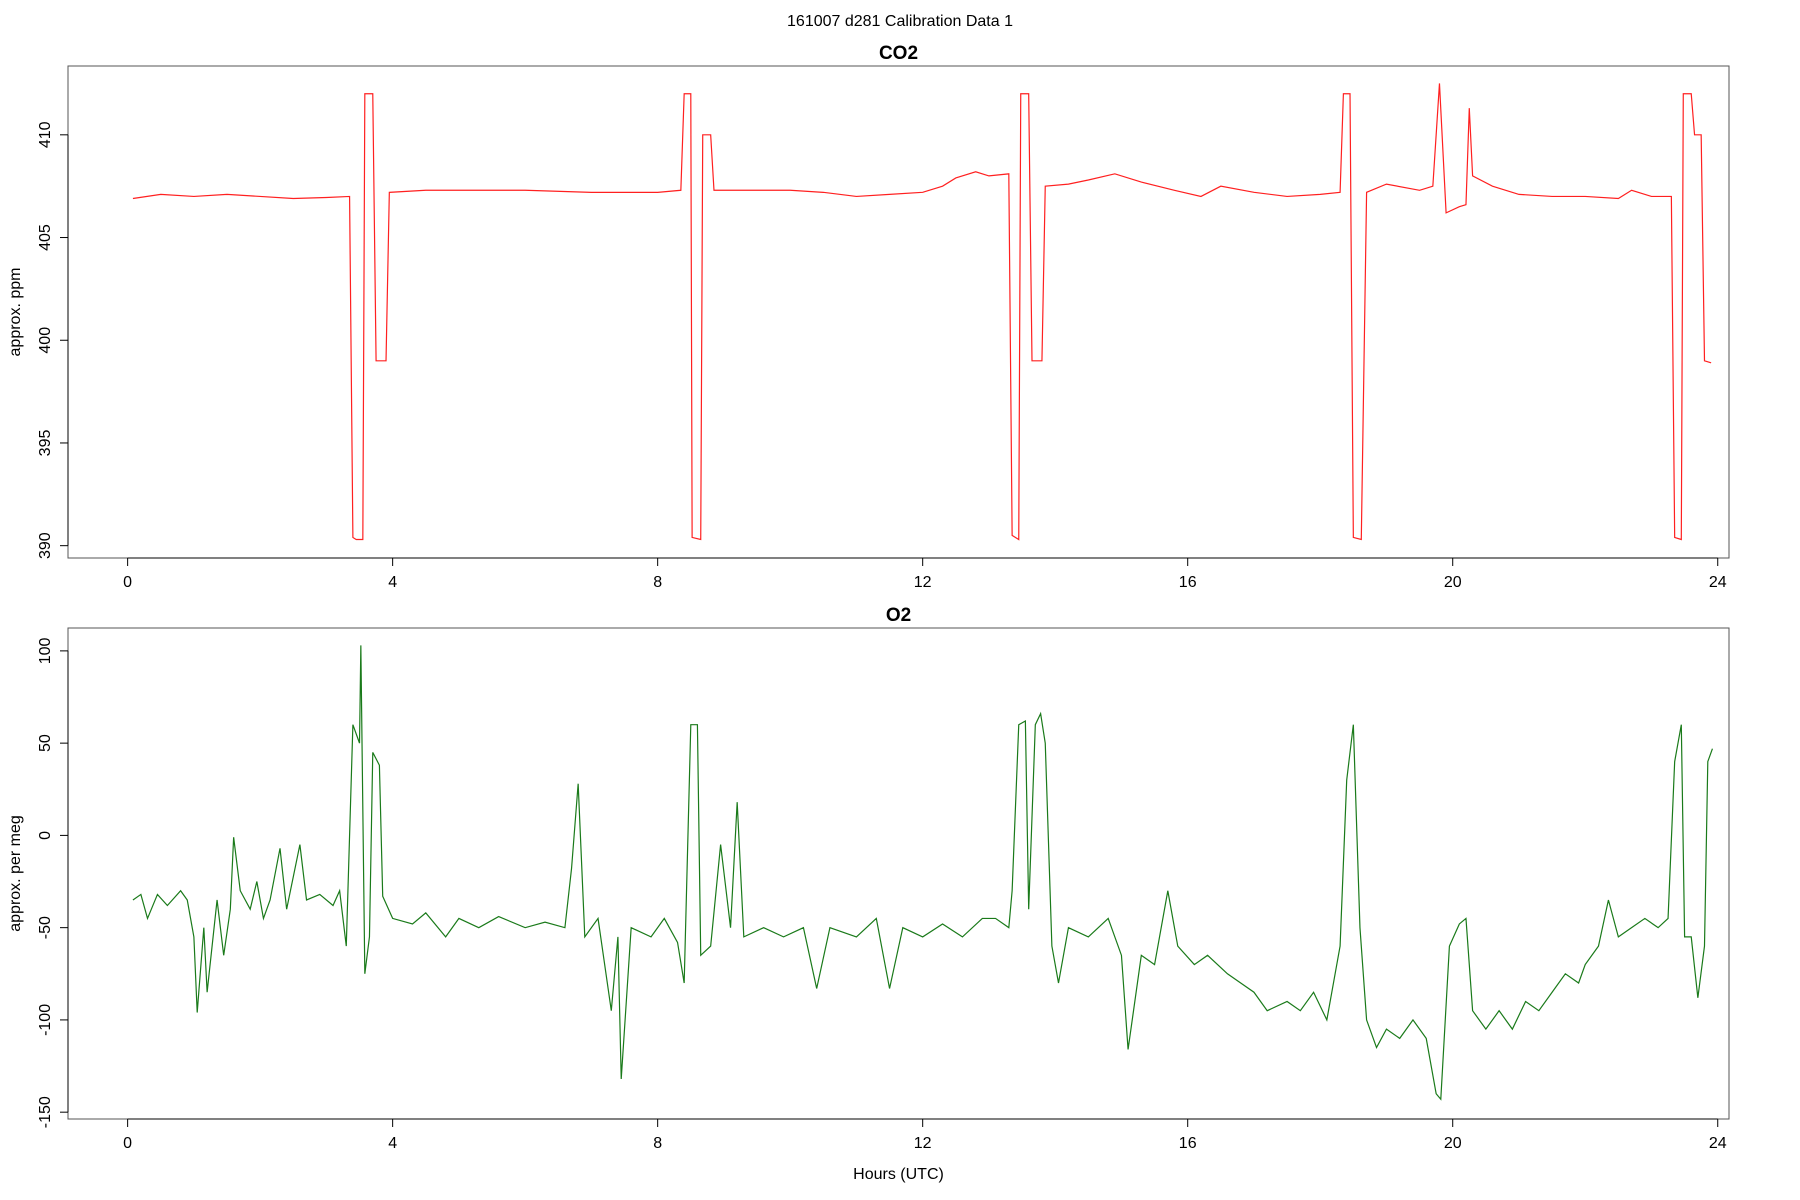  I want to click on y-tick-label: -50, so click(45, 927).